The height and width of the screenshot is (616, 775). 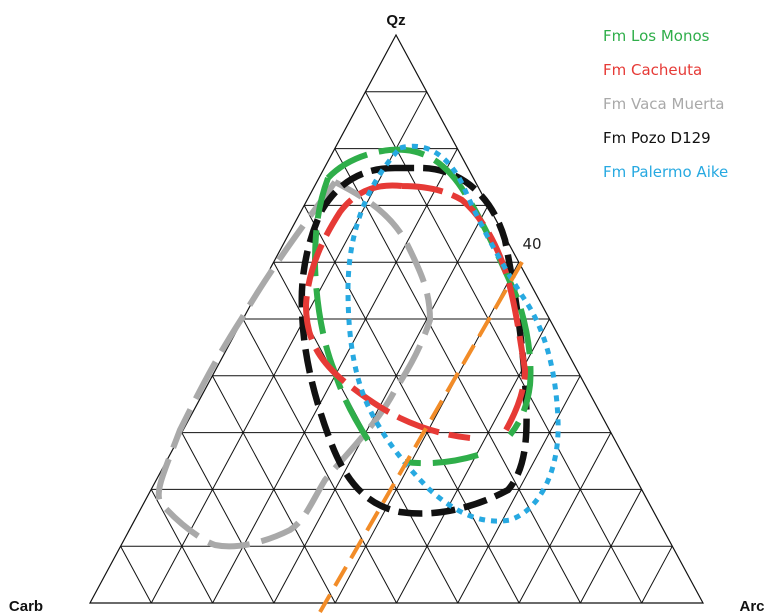 I want to click on legend-item-vaca-muerta: Fm Vaca Muerta, so click(x=663, y=104).